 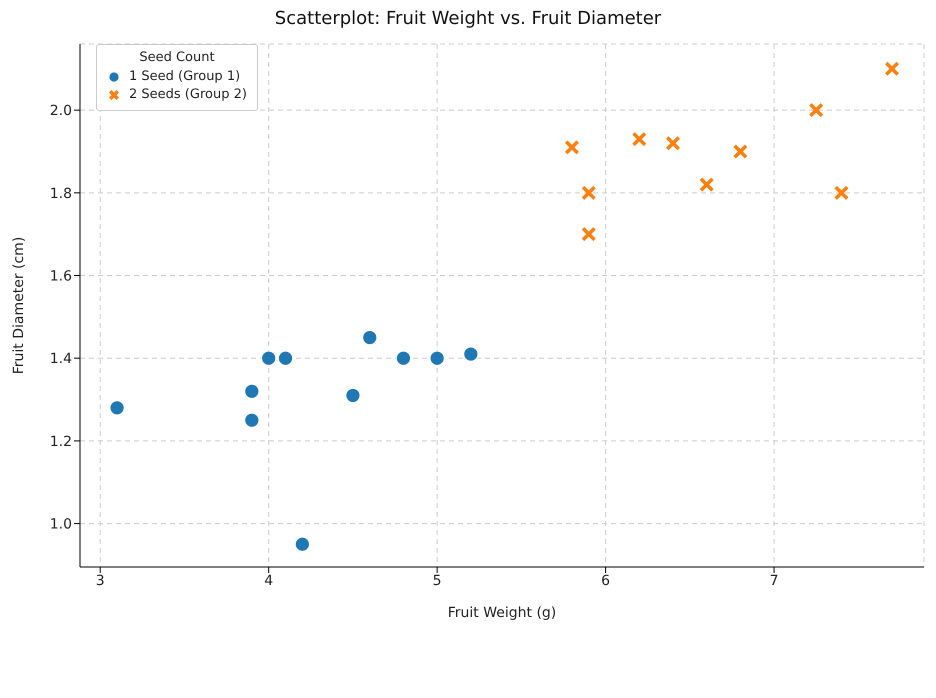 What do you see at coordinates (437, 580) in the screenshot?
I see `x-tick-label: 5` at bounding box center [437, 580].